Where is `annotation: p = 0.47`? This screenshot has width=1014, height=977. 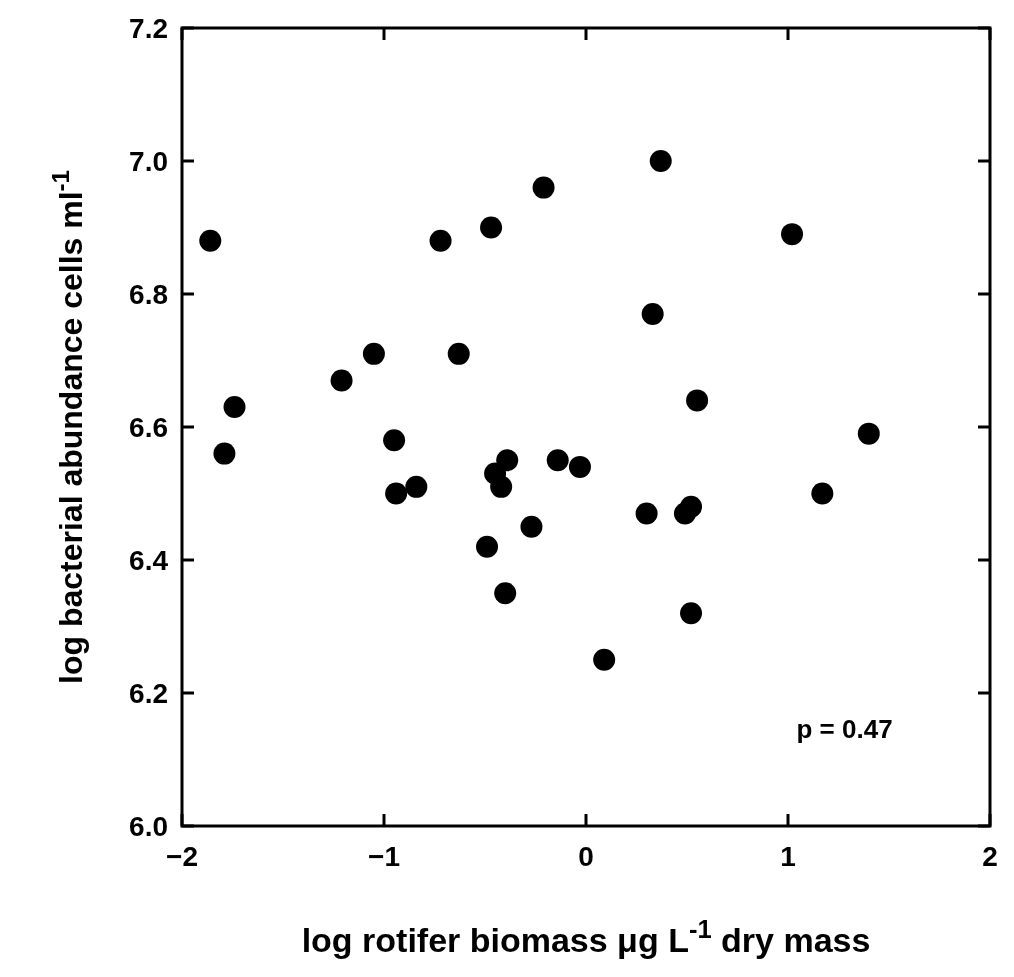
annotation: p = 0.47 is located at coordinates (844, 729).